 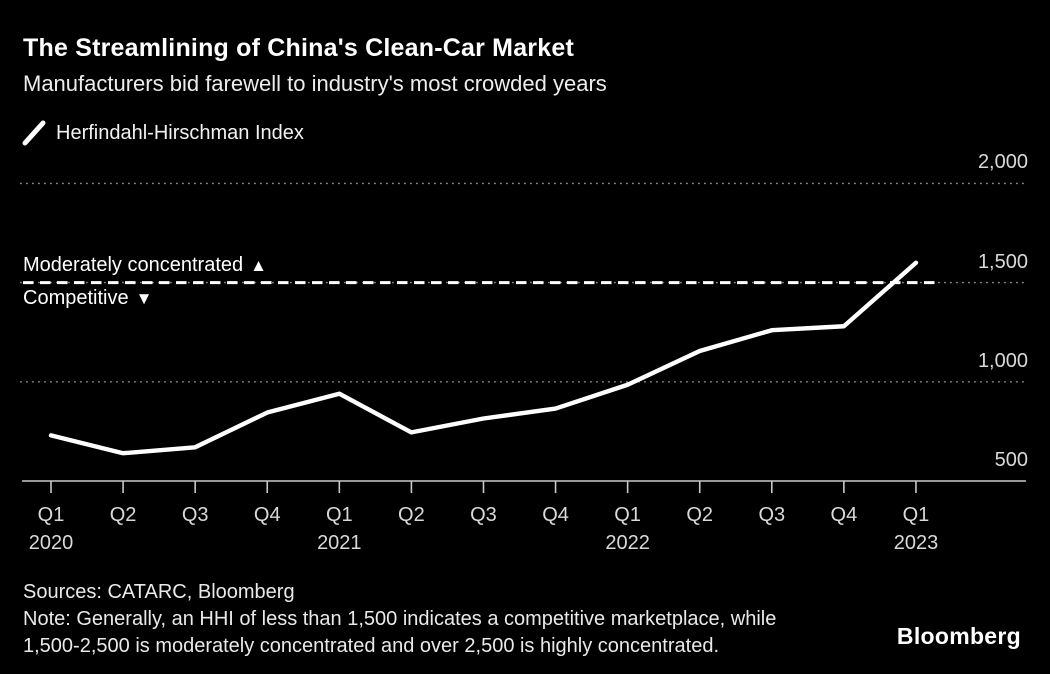 I want to click on x-year-label: 2020, so click(x=51, y=543).